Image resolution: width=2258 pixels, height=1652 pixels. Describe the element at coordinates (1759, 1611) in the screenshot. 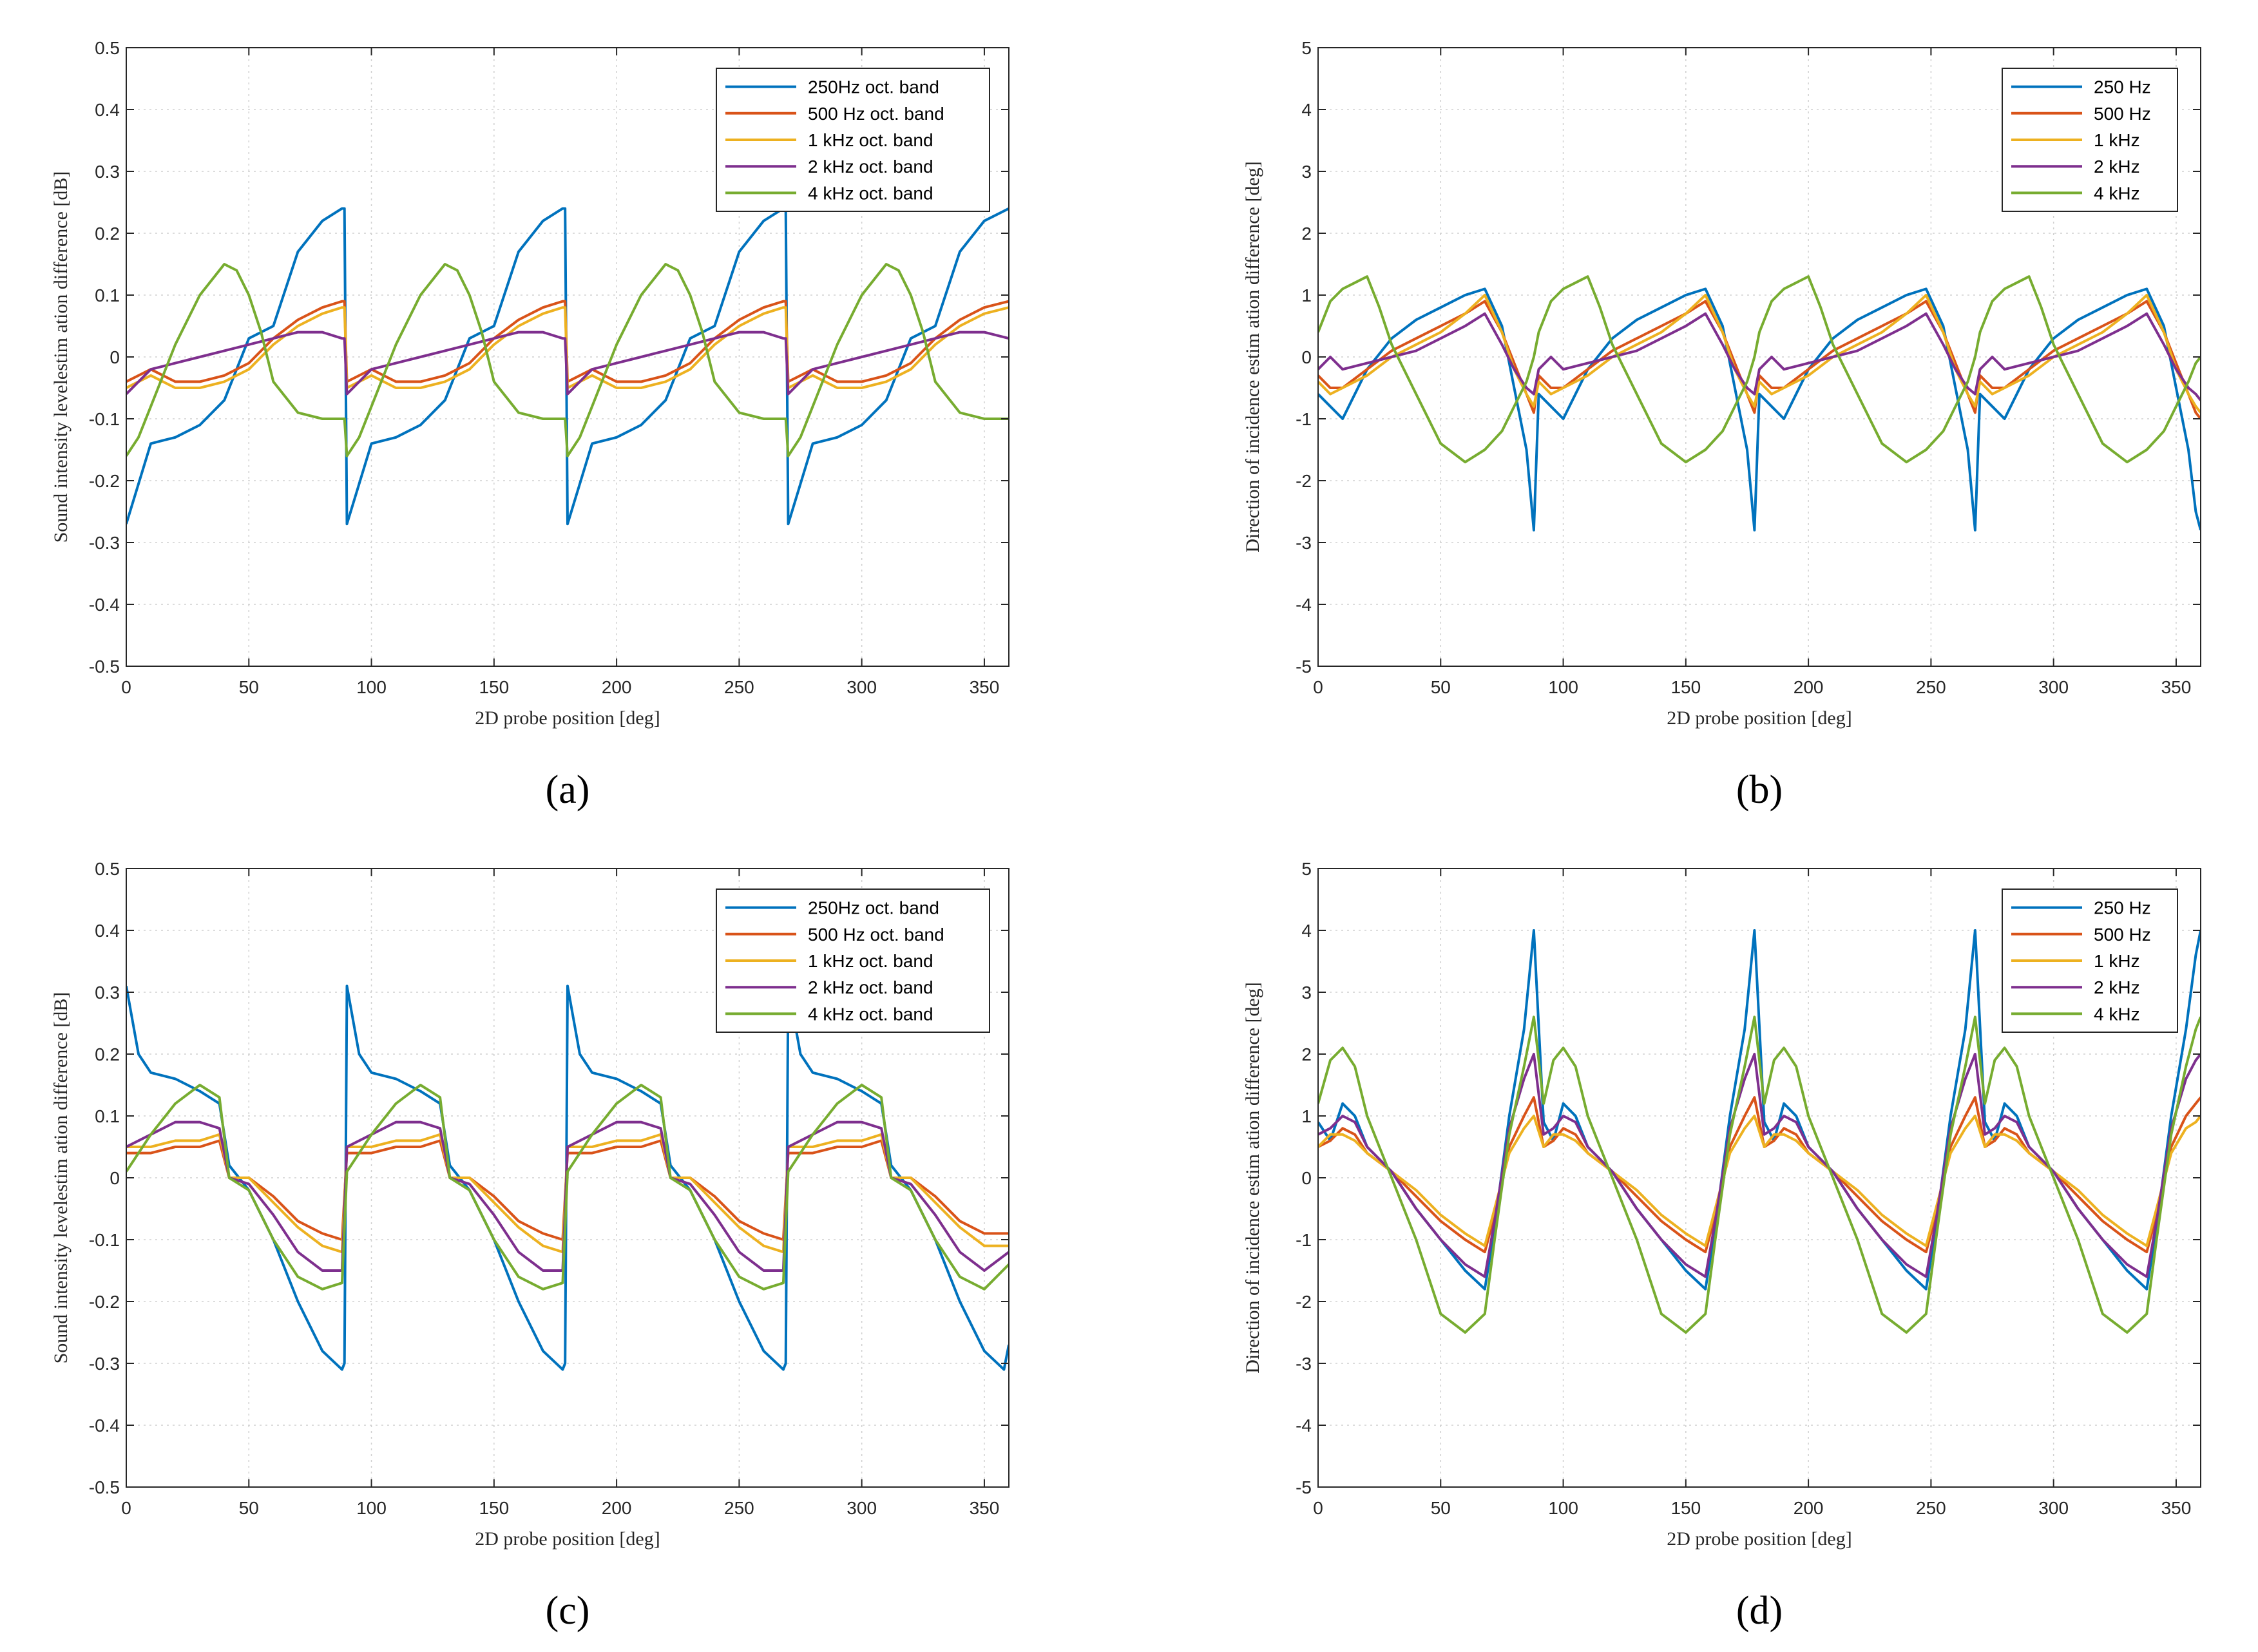

I see `panel-label: (d)` at that location.